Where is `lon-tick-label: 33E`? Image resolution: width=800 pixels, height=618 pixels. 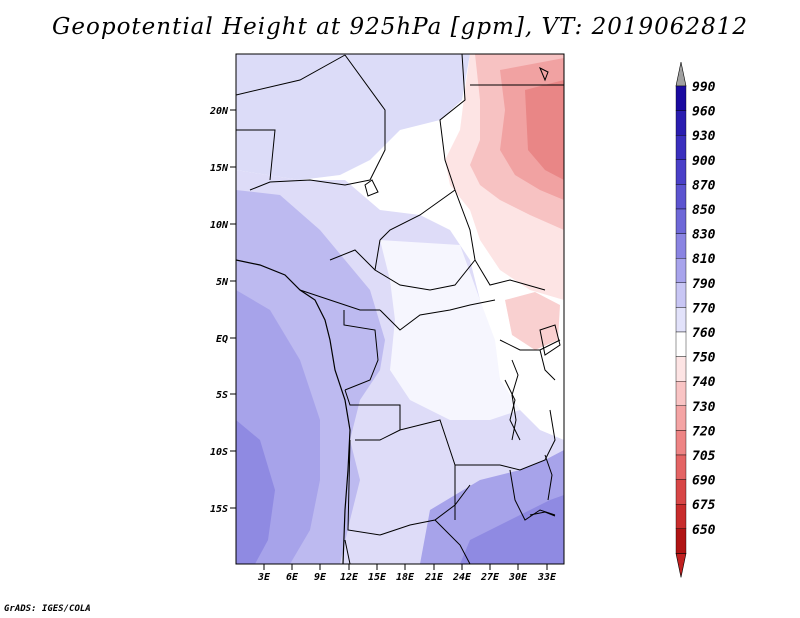 lon-tick-label: 33E is located at coordinates (547, 577).